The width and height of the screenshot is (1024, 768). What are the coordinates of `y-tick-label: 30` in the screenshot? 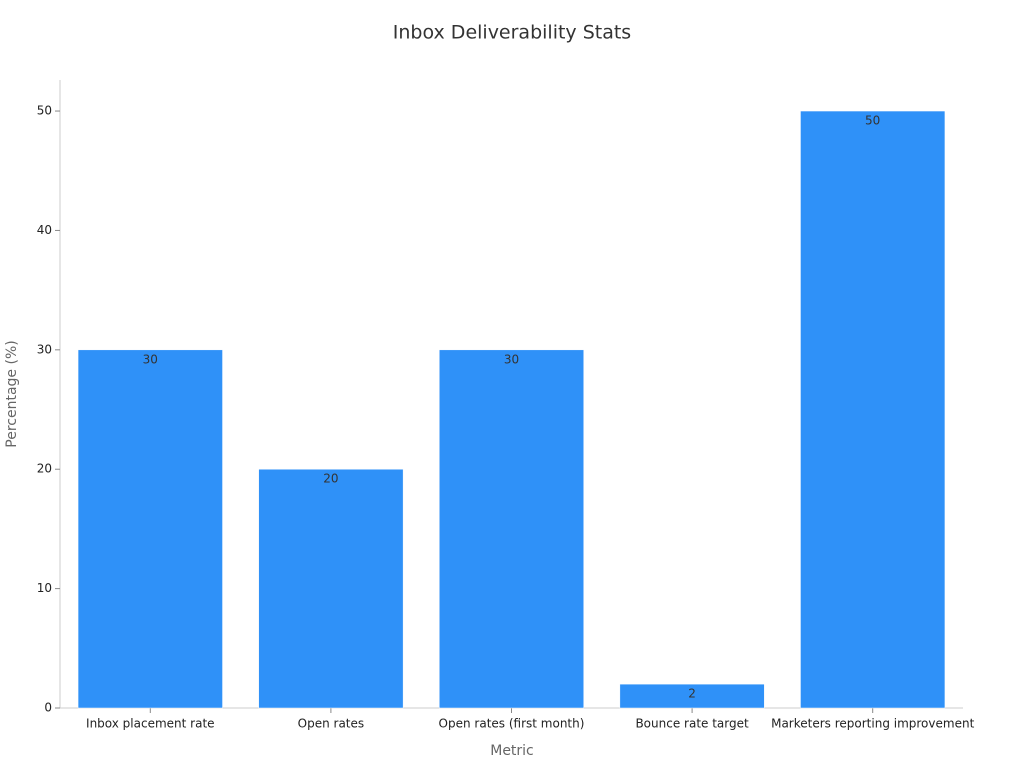 It's located at (44, 349).